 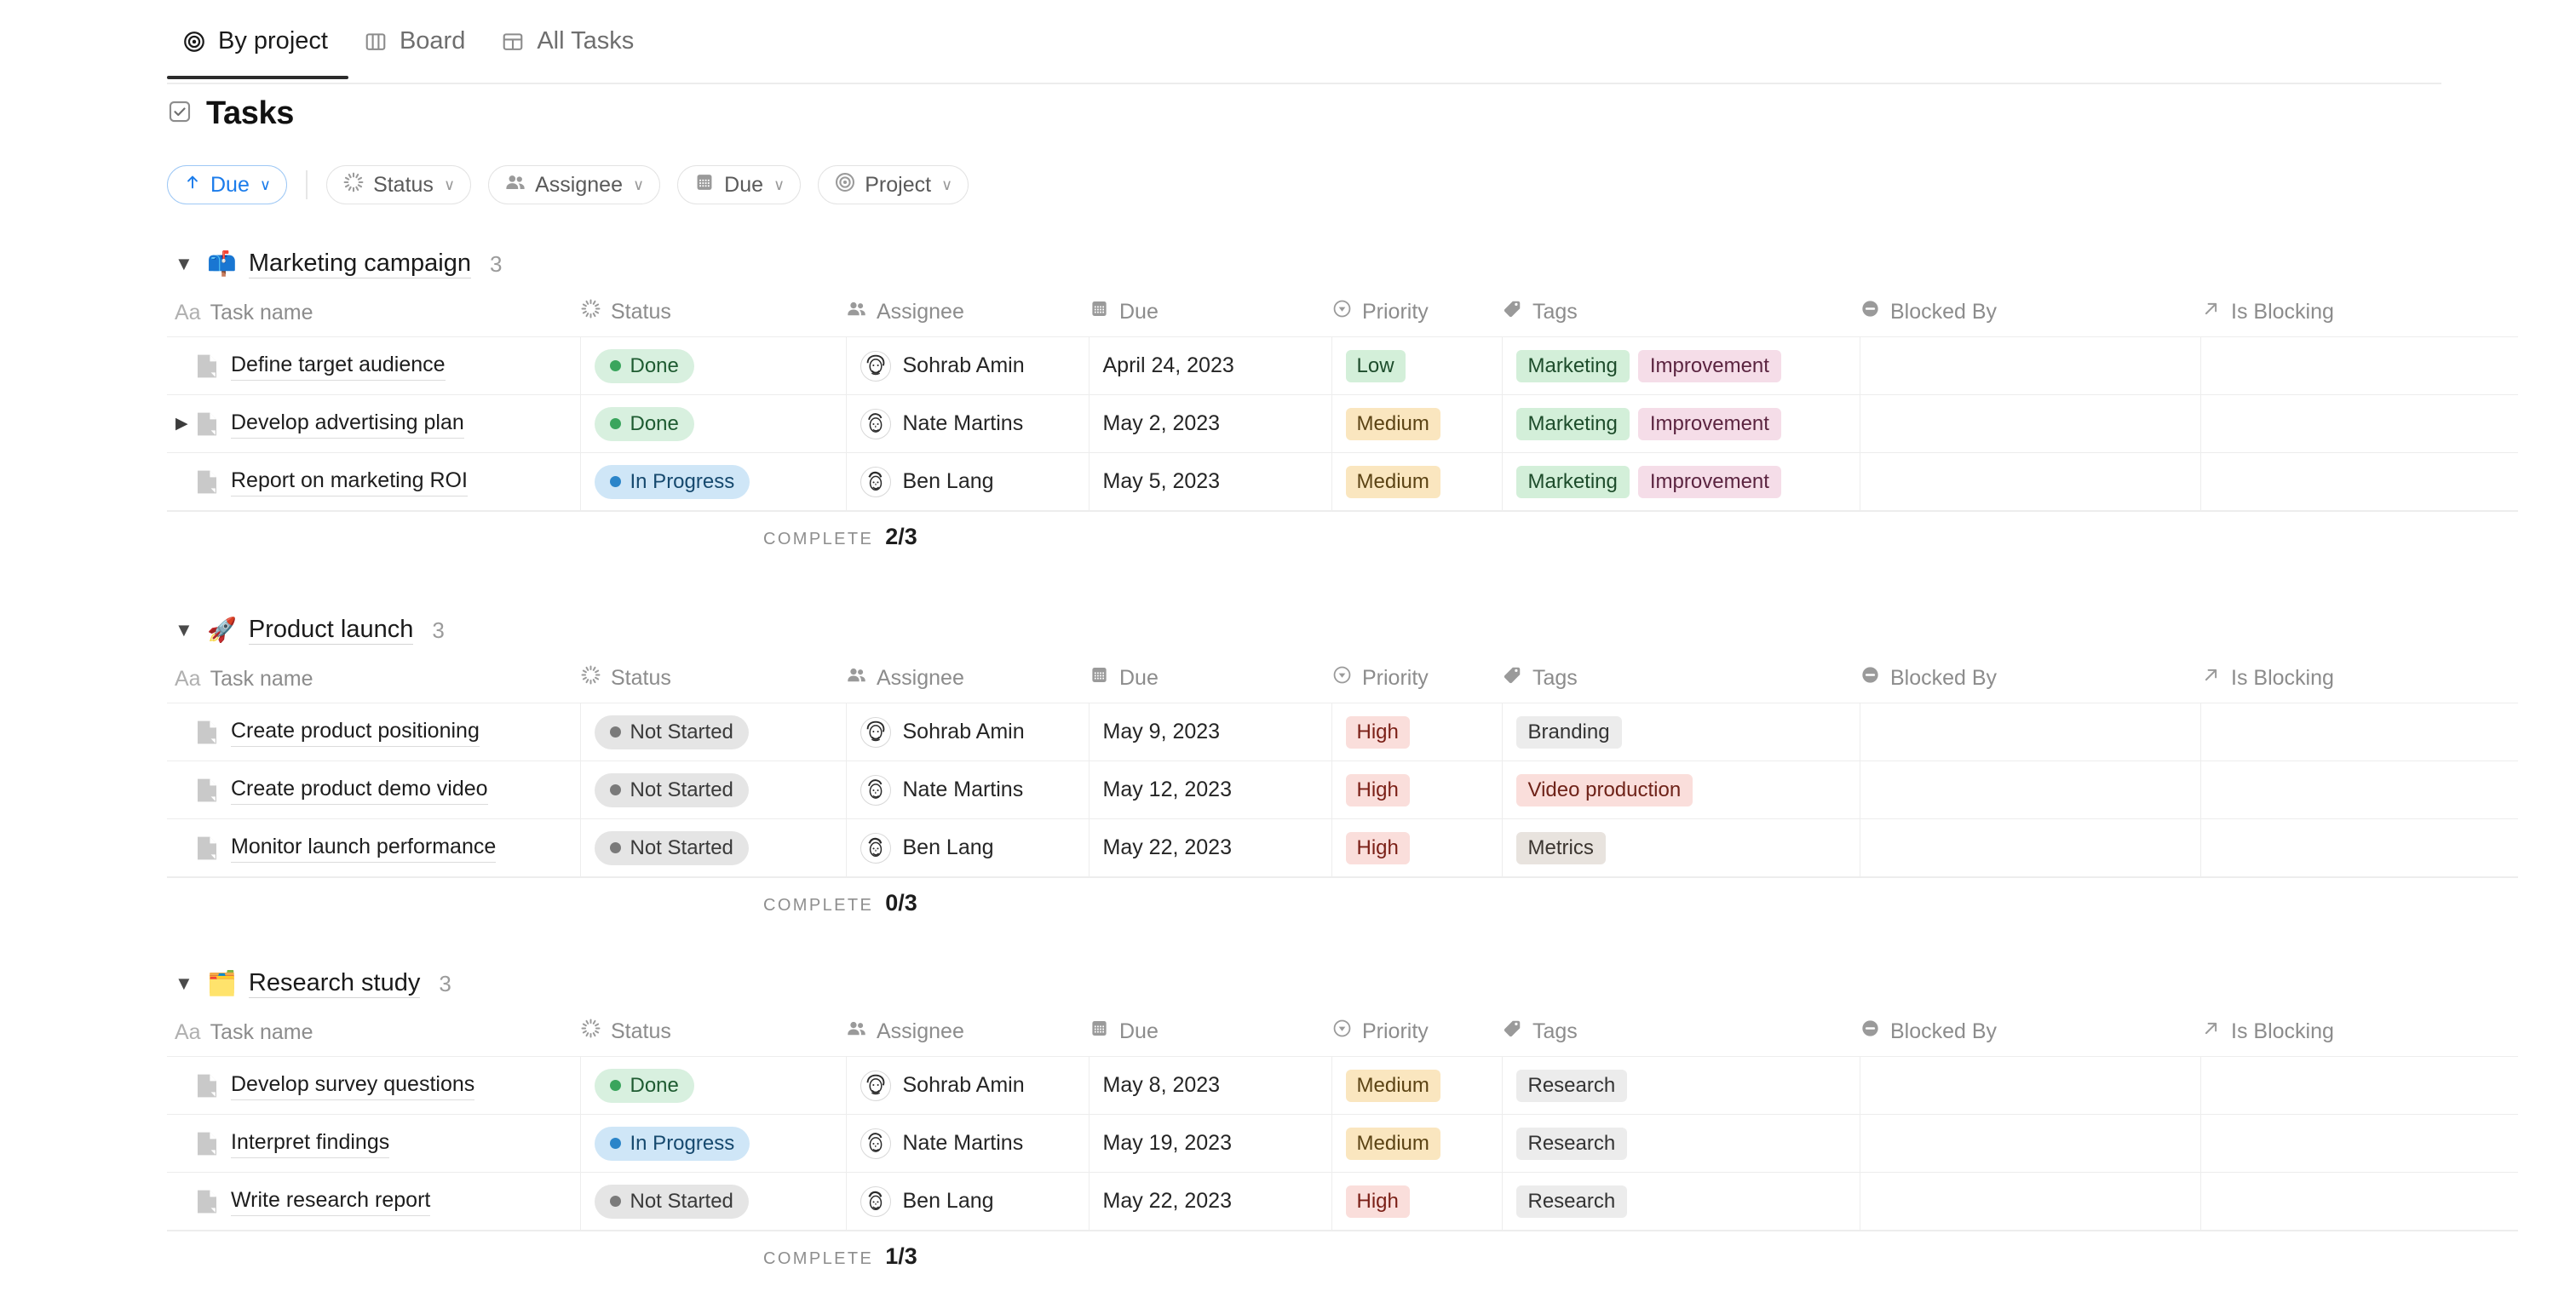 I want to click on cell-status: Not Started, so click(x=714, y=790).